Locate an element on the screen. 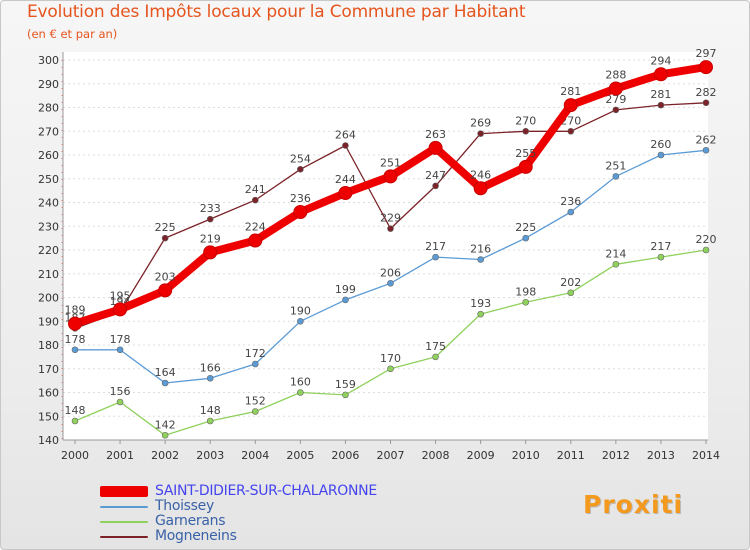 This screenshot has height=550, width=750. y-tick-label: 200 is located at coordinates (48, 298).